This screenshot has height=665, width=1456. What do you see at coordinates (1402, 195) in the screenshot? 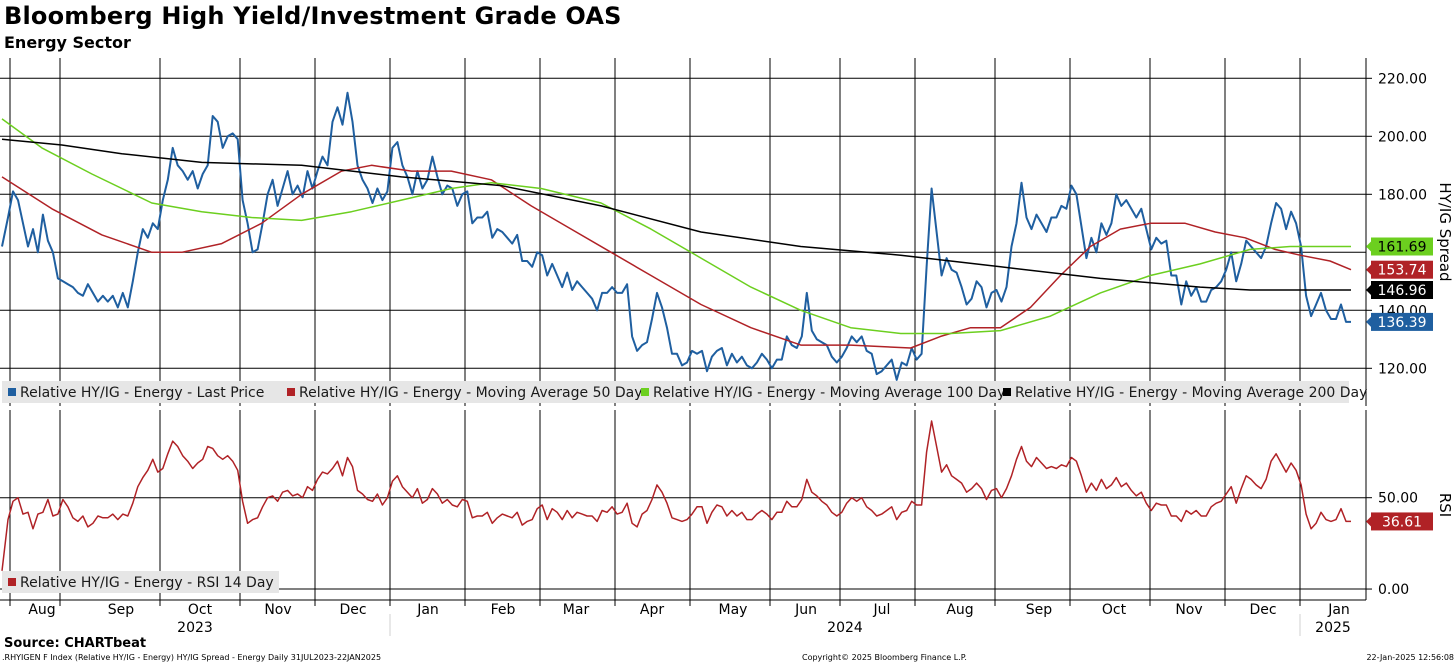
I see `y-tick-label: 180.00` at bounding box center [1402, 195].